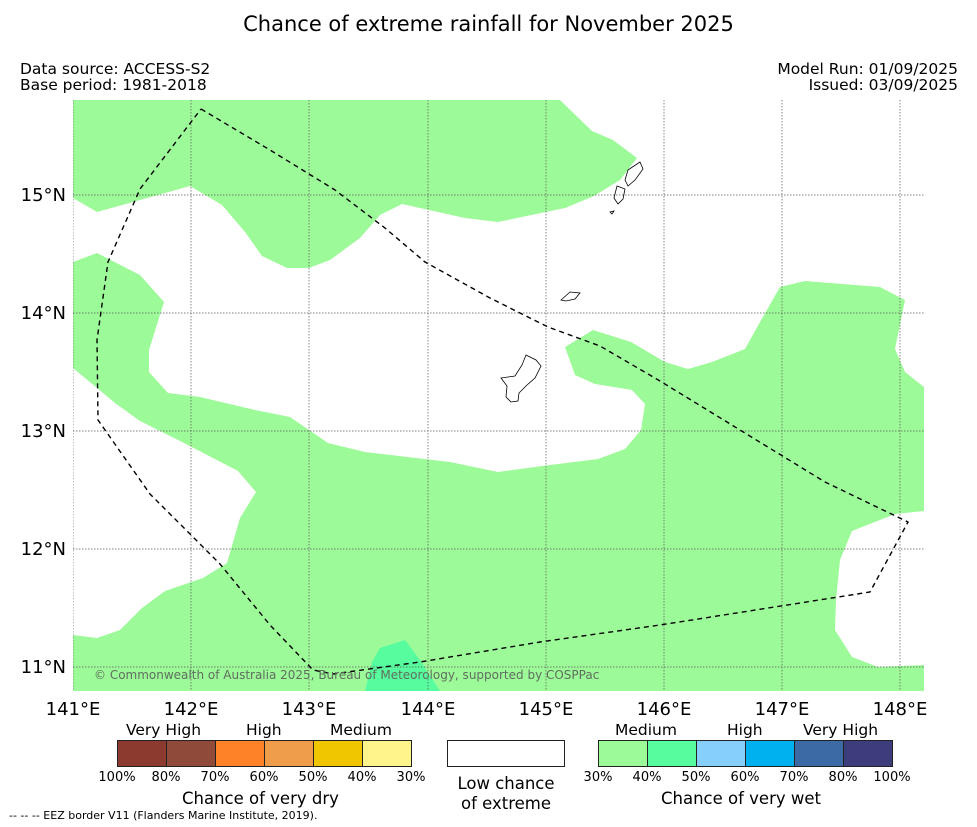 The image size is (977, 827). I want to click on wet-tick-1: 40%, so click(647, 777).